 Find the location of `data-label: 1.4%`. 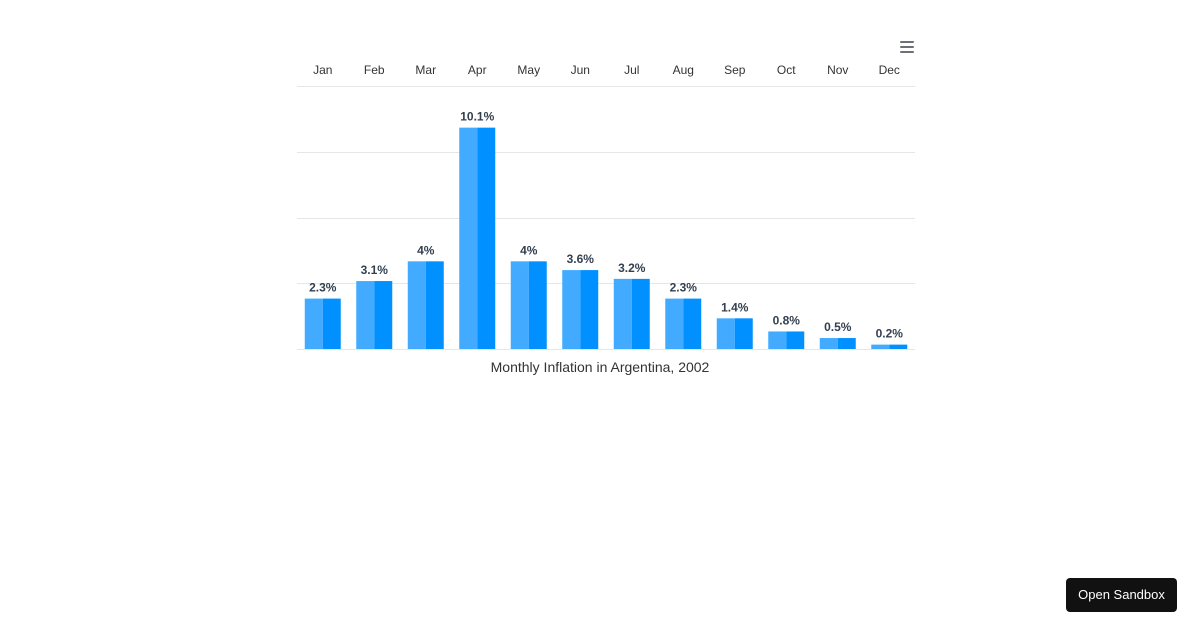

data-label: 1.4% is located at coordinates (735, 307).